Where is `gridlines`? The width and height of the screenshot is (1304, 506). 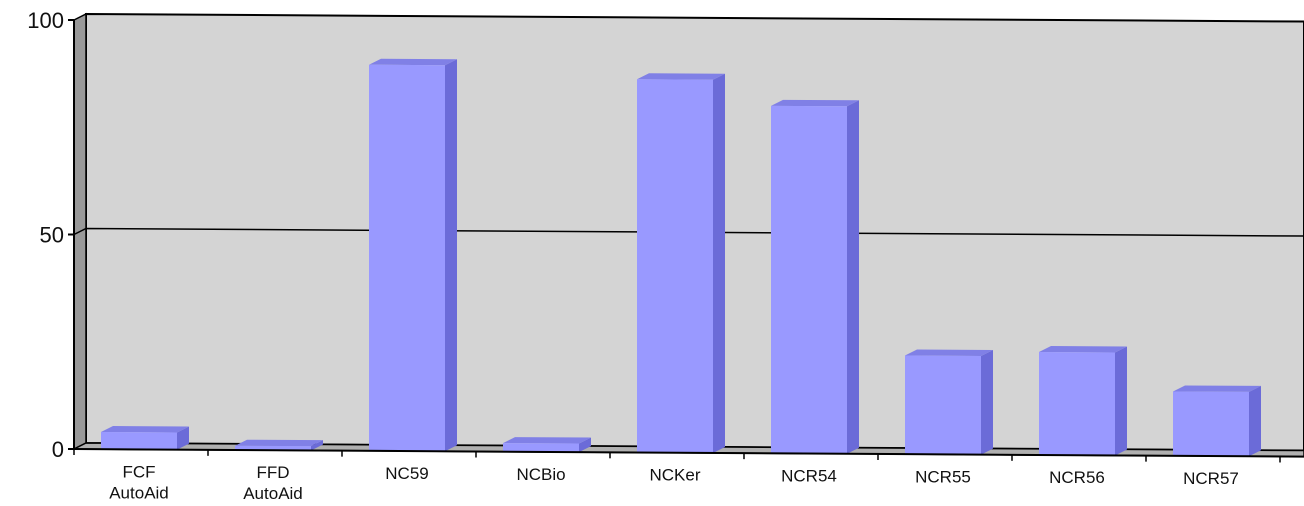 gridlines is located at coordinates (688, 232).